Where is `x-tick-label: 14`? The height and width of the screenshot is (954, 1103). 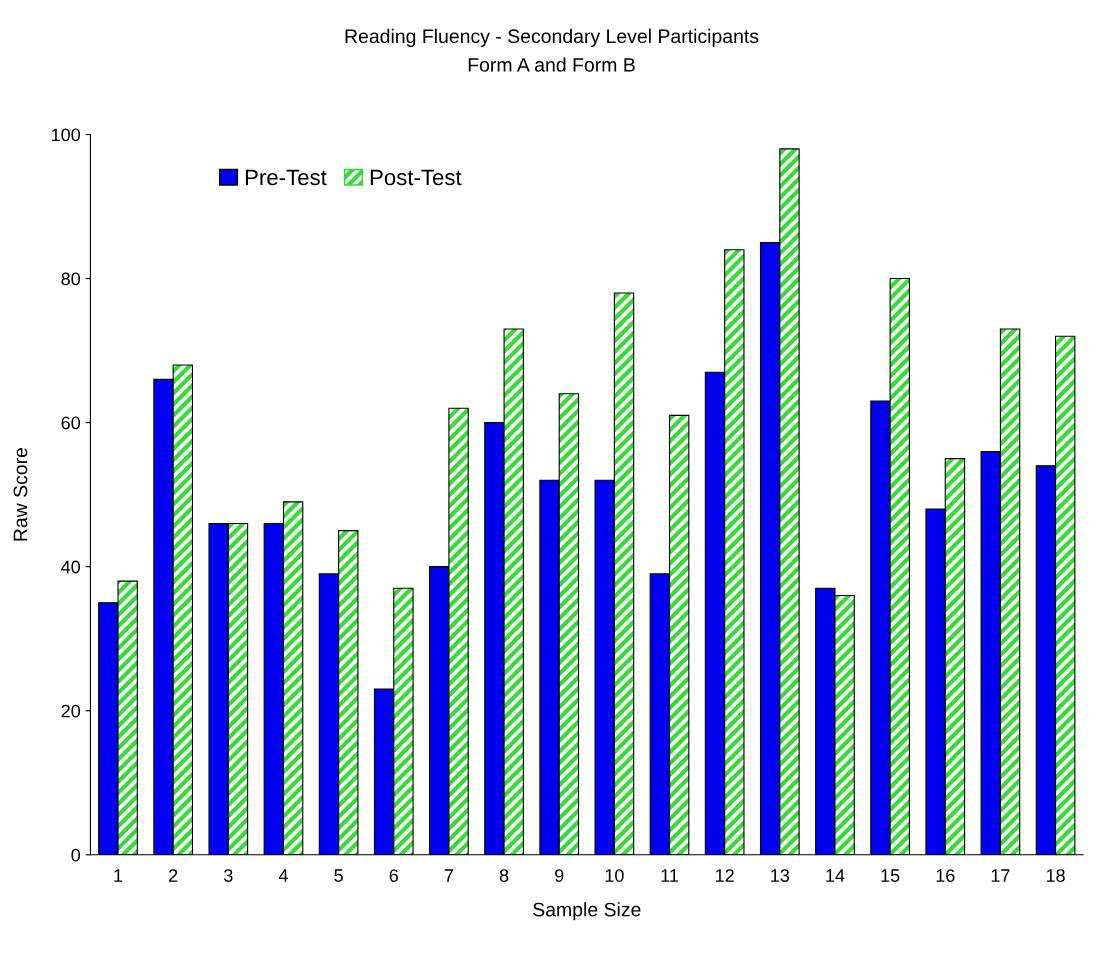 x-tick-label: 14 is located at coordinates (835, 875).